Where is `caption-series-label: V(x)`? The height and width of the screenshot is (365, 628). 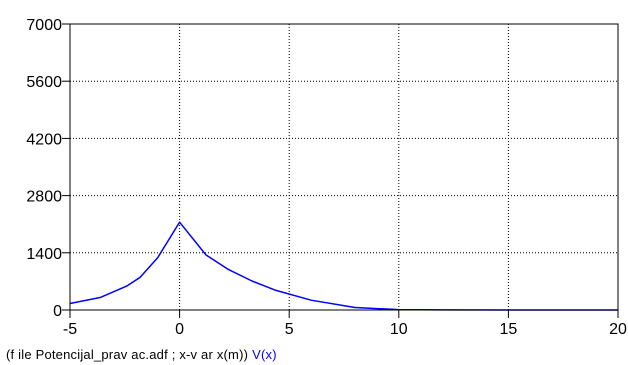
caption-series-label: V(x) is located at coordinates (264, 354).